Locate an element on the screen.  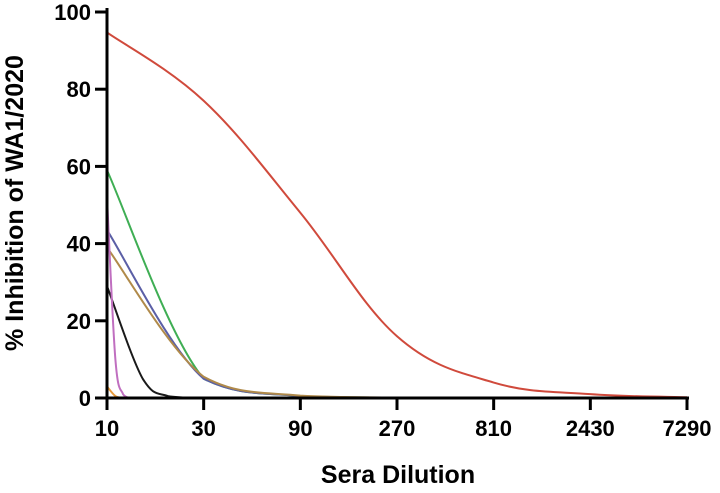
x-tick-label: 270 is located at coordinates (397, 428).